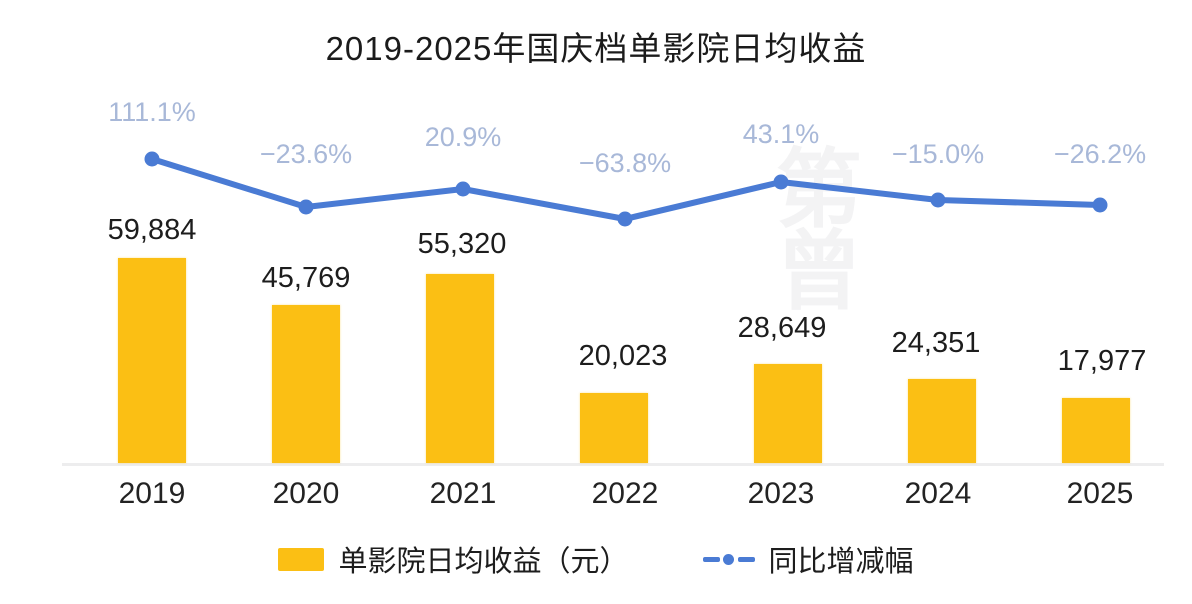  What do you see at coordinates (463, 137) in the screenshot?
I see `pct-label-2021: 20.9%` at bounding box center [463, 137].